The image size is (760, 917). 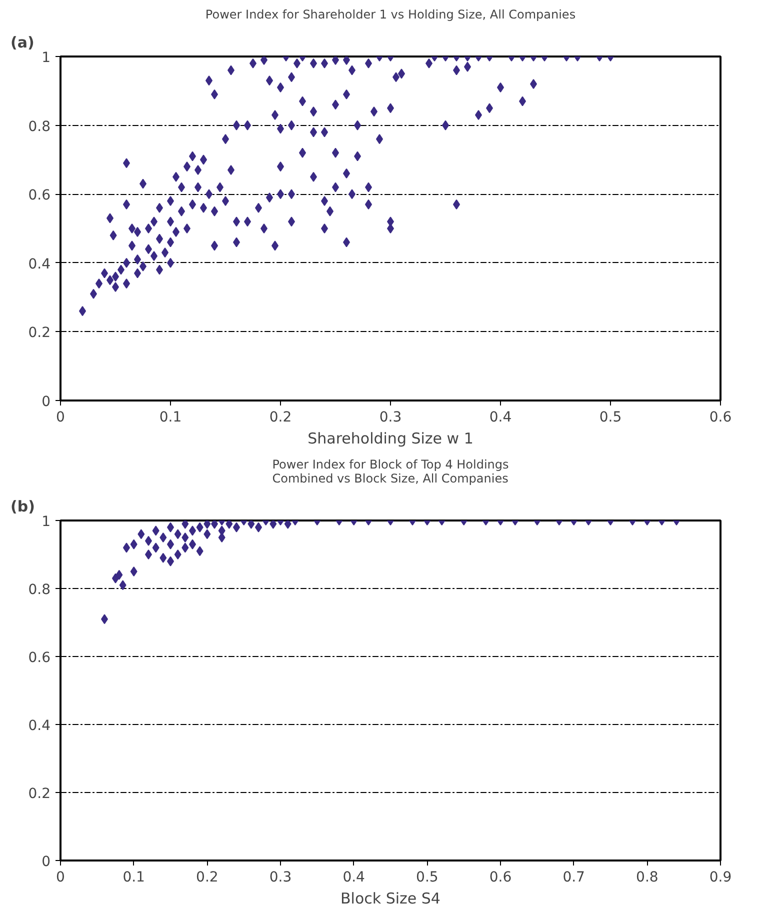 What do you see at coordinates (720, 878) in the screenshot?
I see `x-tick-label: 0.9` at bounding box center [720, 878].